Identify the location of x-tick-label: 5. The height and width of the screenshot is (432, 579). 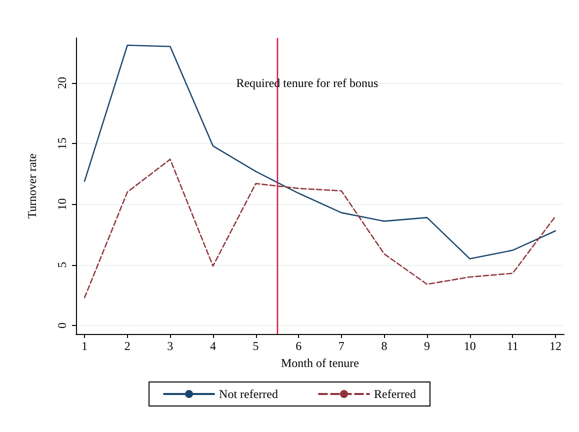
(255, 346).